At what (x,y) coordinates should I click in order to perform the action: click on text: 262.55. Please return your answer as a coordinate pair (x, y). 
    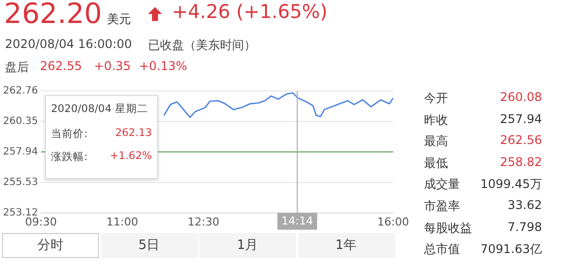
    Looking at the image, I should click on (61, 66).